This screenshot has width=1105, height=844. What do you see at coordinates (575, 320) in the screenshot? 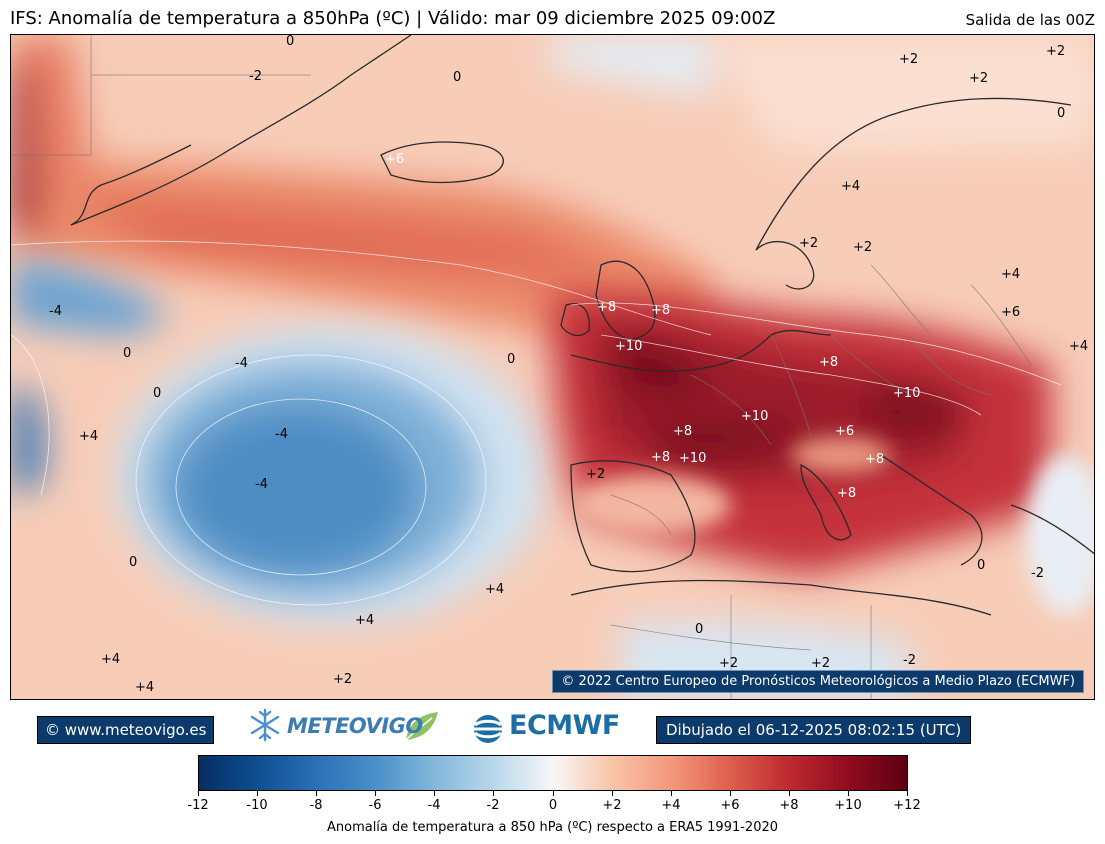
I see `ireland-outline` at bounding box center [575, 320].